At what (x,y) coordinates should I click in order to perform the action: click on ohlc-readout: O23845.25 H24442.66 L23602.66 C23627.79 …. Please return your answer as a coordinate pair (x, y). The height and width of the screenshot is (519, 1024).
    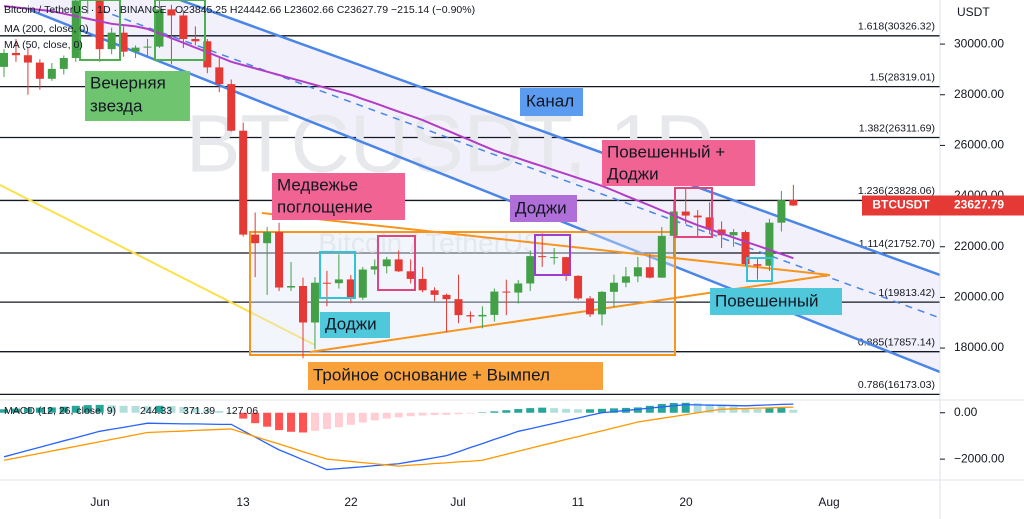
    Looking at the image, I should click on (325, 10).